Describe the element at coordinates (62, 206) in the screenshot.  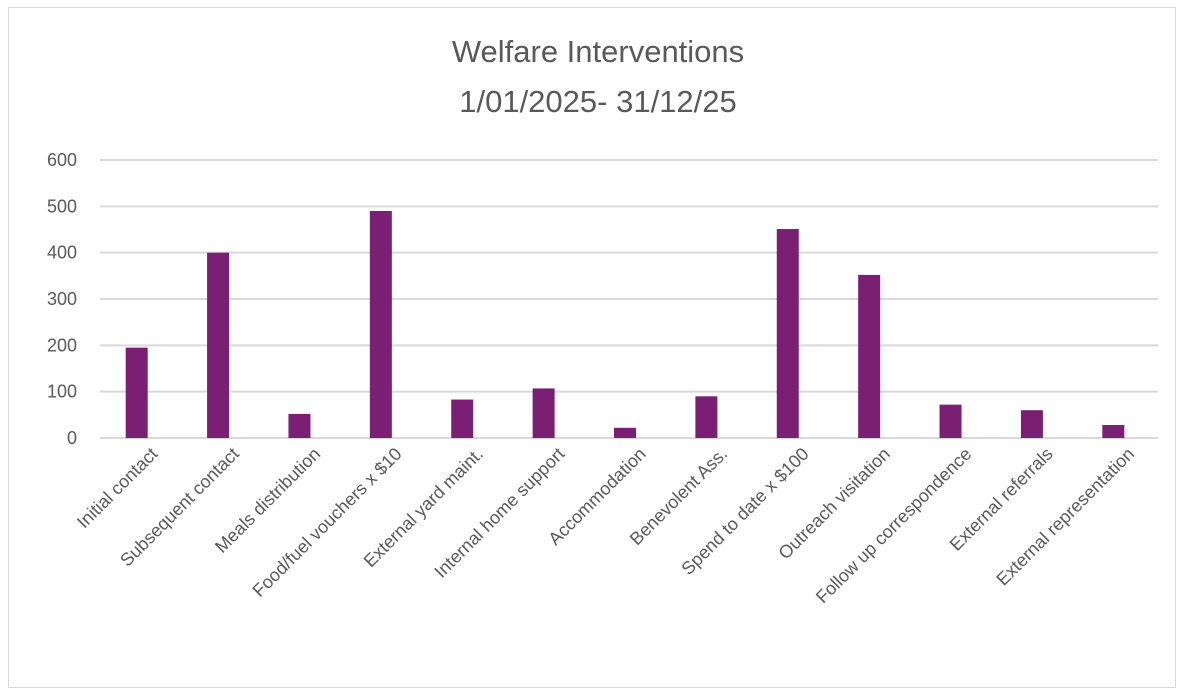
I see `y-tick-label: 500` at that location.